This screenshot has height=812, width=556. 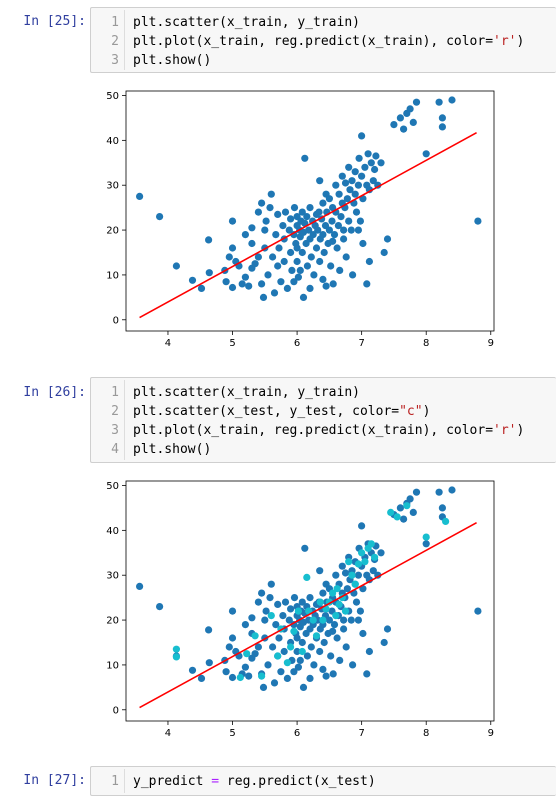 I want to click on cell-prompt-27: In [27]:, so click(x=54, y=780).